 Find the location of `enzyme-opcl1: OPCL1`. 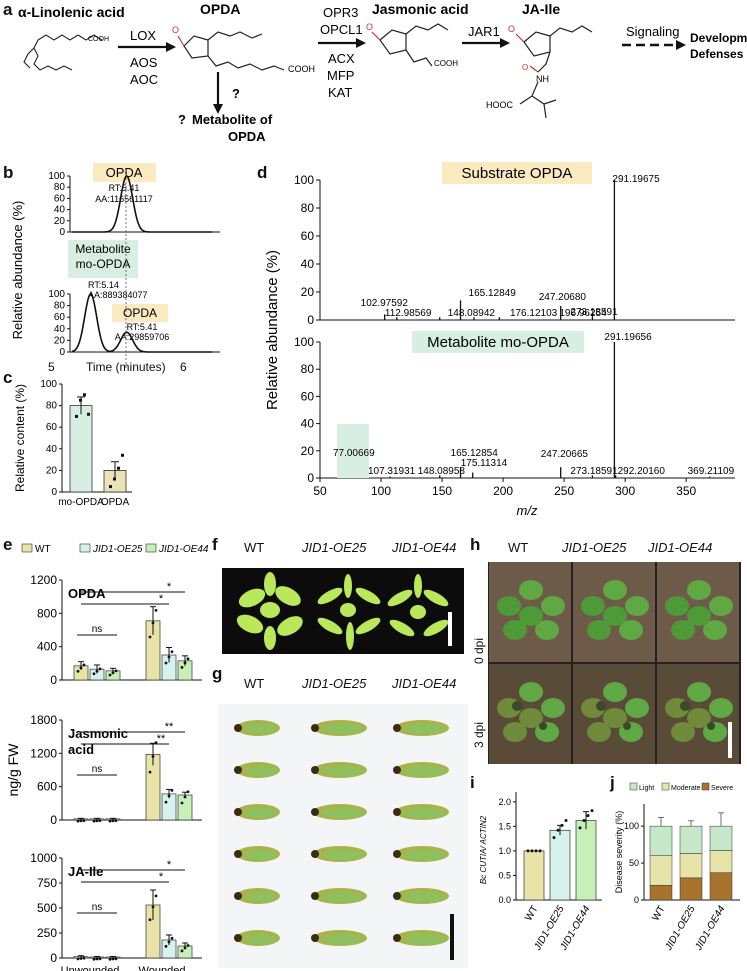

enzyme-opcl1: OPCL1 is located at coordinates (341, 29).